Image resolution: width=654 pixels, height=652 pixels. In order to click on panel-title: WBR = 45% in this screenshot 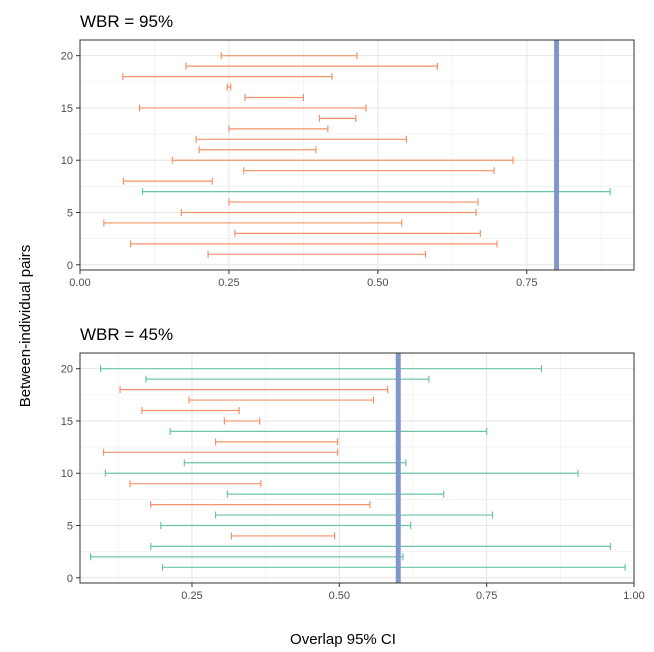, I will do `click(126, 334)`.